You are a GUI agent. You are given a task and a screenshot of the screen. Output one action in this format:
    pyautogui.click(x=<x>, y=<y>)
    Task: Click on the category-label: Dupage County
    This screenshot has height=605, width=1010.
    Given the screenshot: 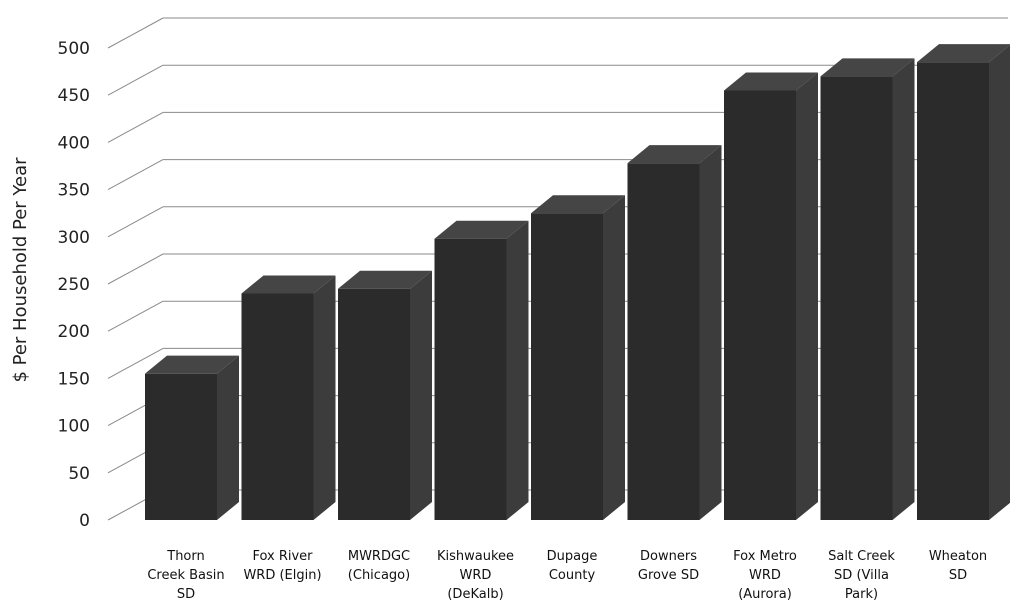 What is the action you would take?
    pyautogui.click(x=572, y=566)
    